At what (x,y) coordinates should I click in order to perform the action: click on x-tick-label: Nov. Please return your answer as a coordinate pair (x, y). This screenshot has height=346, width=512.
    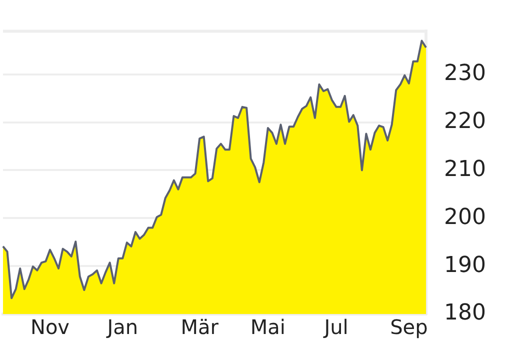
    Looking at the image, I should click on (50, 327).